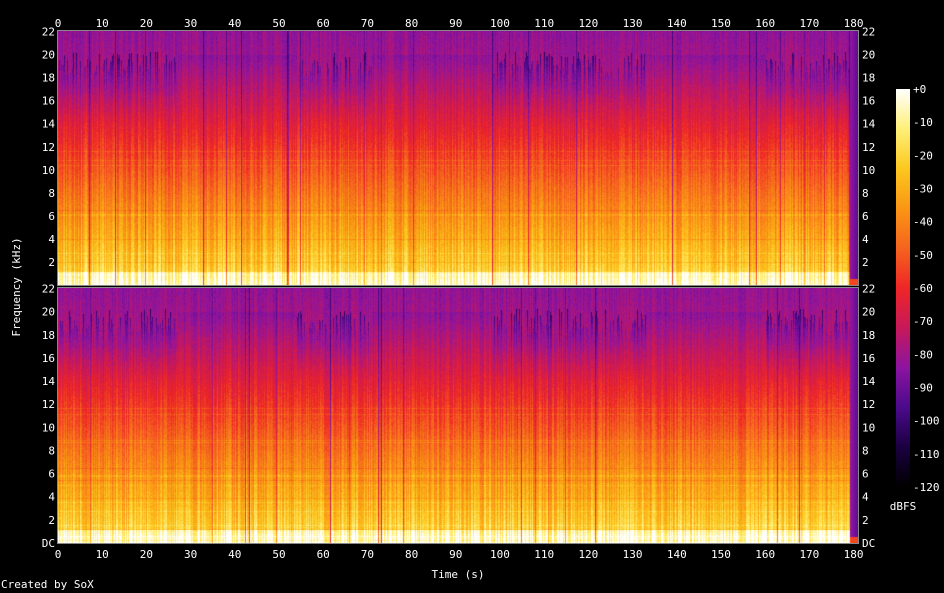  Describe the element at coordinates (48, 312) in the screenshot. I see `y-tick-label-ch2-left: 20` at that location.